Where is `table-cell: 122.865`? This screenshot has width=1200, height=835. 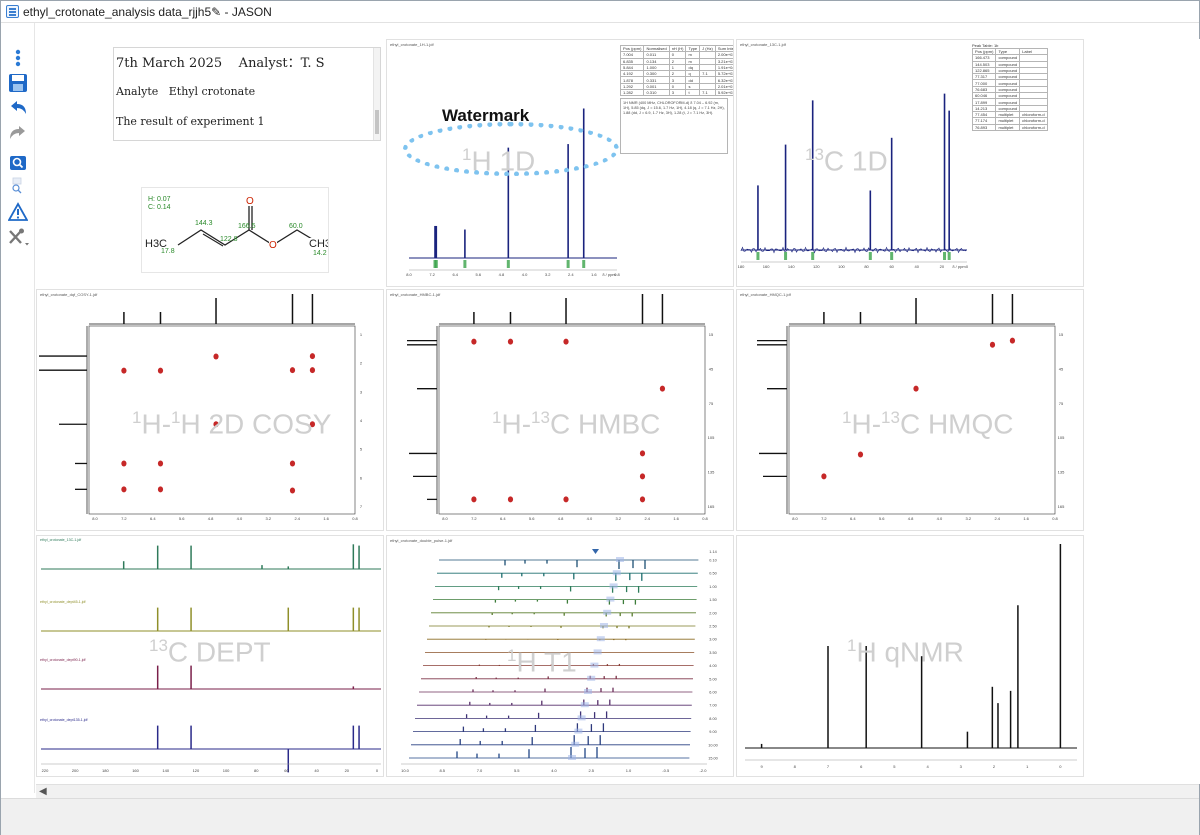 table-cell: 122.865 is located at coordinates (984, 70).